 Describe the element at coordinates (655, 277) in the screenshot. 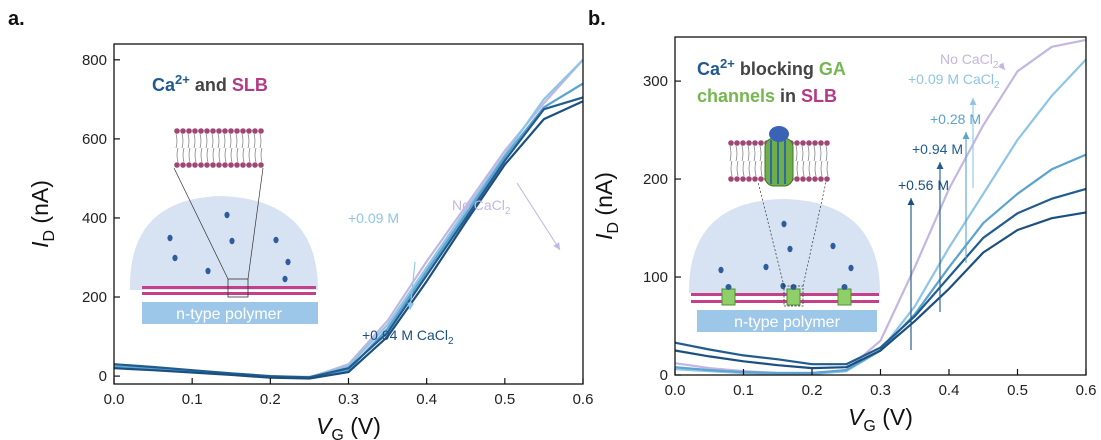

I see `y-tick-label: 100` at that location.